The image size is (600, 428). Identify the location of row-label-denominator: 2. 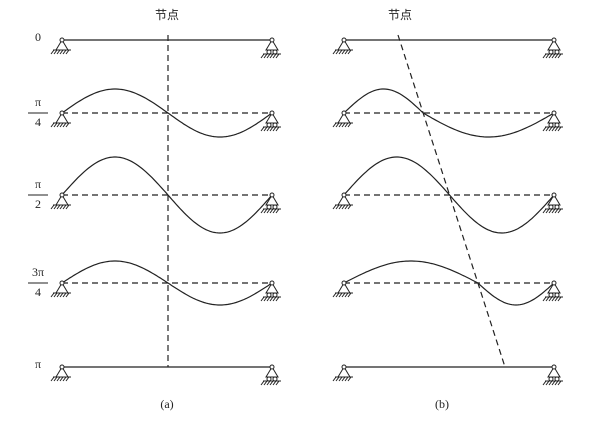
(38, 204).